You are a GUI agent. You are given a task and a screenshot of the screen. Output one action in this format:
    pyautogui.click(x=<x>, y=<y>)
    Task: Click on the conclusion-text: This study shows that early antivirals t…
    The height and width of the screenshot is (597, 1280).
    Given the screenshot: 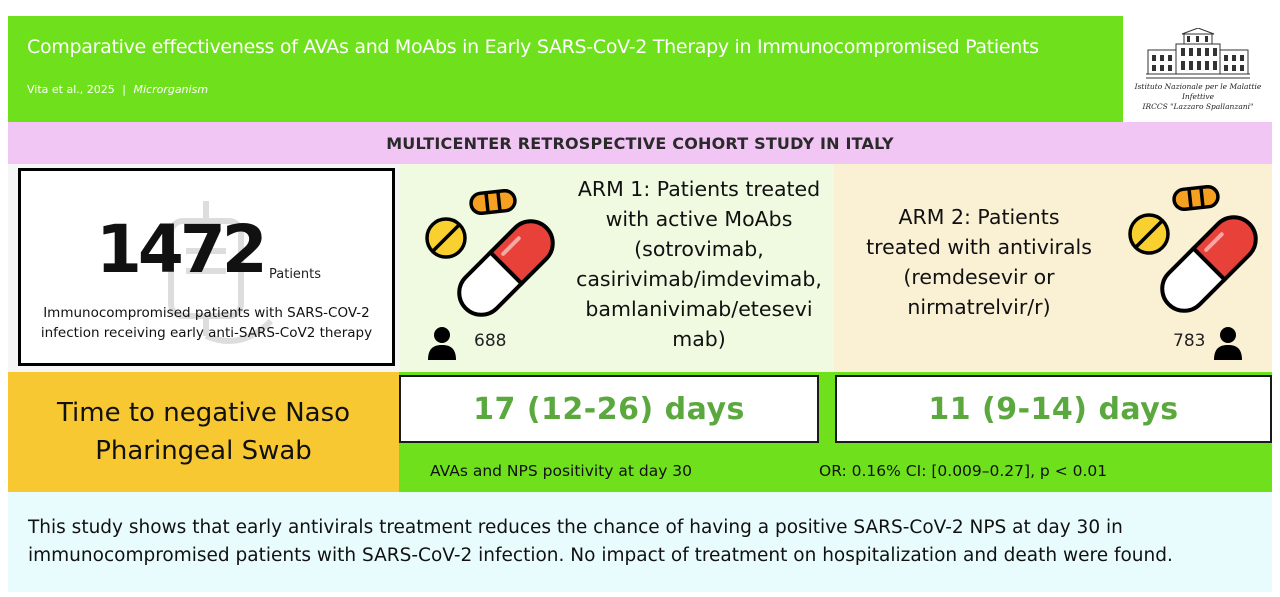 What is the action you would take?
    pyautogui.click(x=643, y=542)
    